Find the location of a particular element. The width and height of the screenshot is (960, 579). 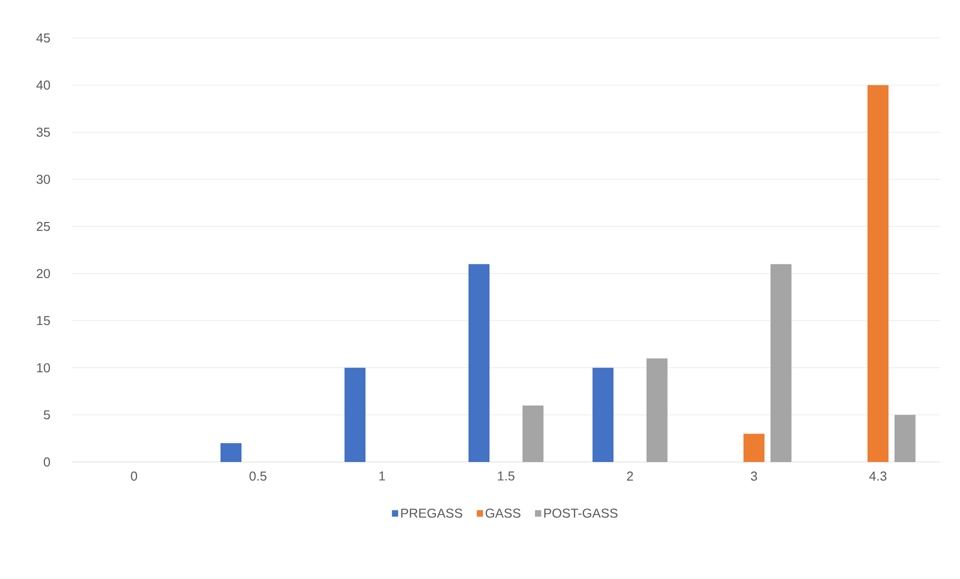

legend-label: POST-GASS is located at coordinates (581, 513).